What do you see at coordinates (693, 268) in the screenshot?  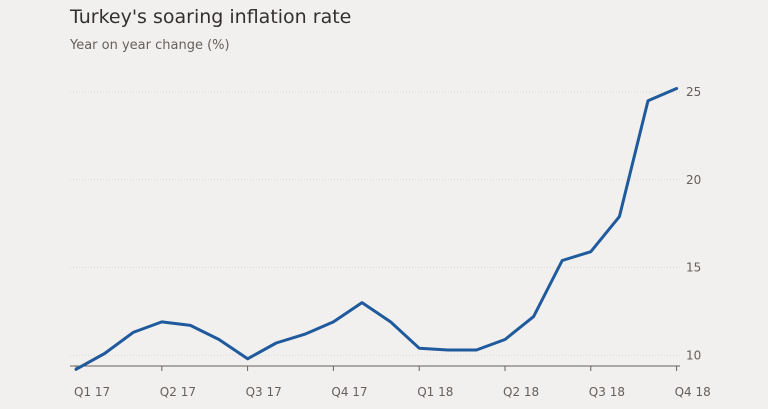 I see `y-tick-label: 15` at bounding box center [693, 268].